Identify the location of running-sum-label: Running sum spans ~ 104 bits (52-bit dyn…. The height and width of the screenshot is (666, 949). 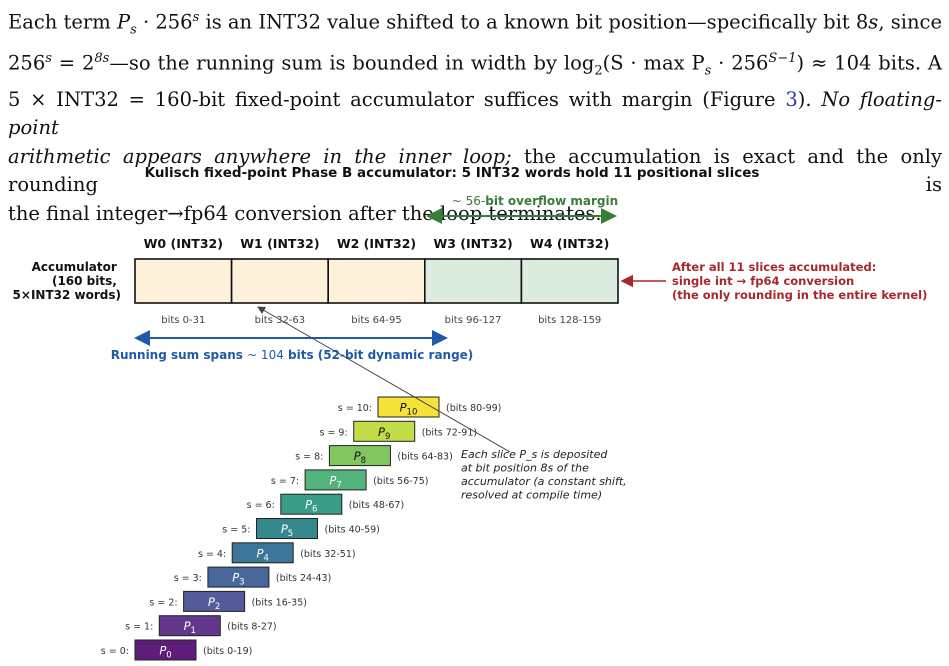
(292, 355).